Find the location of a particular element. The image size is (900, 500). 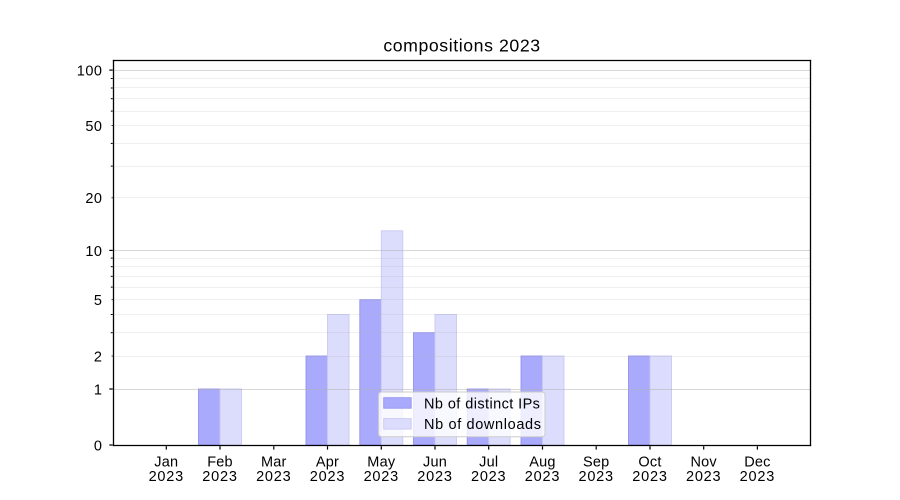

svg-text: Aug is located at coordinates (542, 462).